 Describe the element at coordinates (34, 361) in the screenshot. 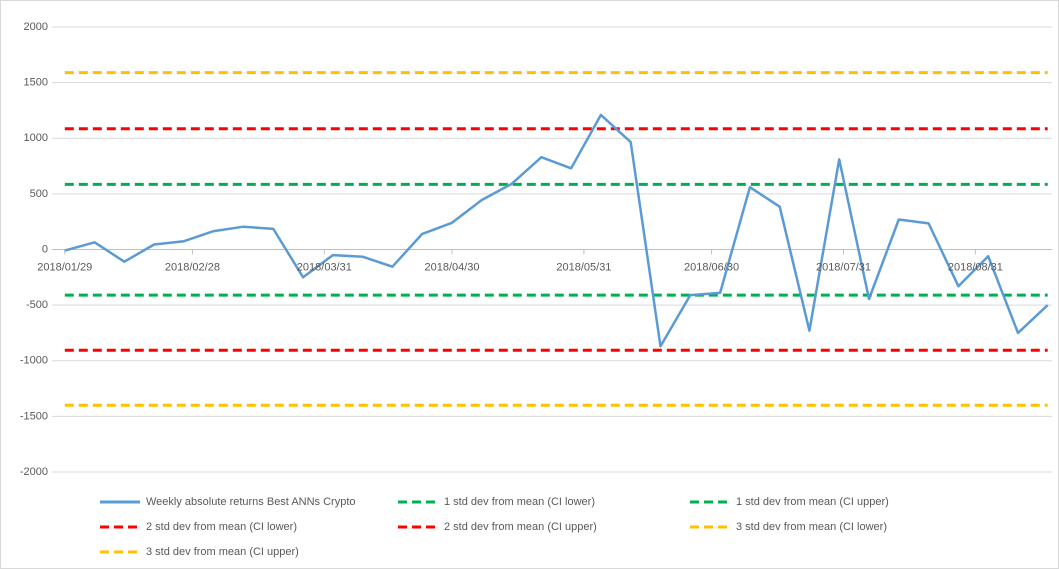

I see `y-tick-label: -1000` at that location.